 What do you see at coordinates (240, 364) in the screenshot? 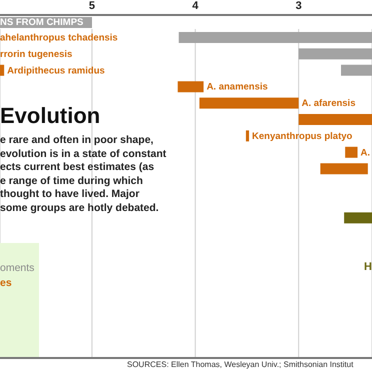
I see `source-note: SOURCES: Ellen Thomas, Wesleyan Univ.; Smithsonian Institut` at bounding box center [240, 364].